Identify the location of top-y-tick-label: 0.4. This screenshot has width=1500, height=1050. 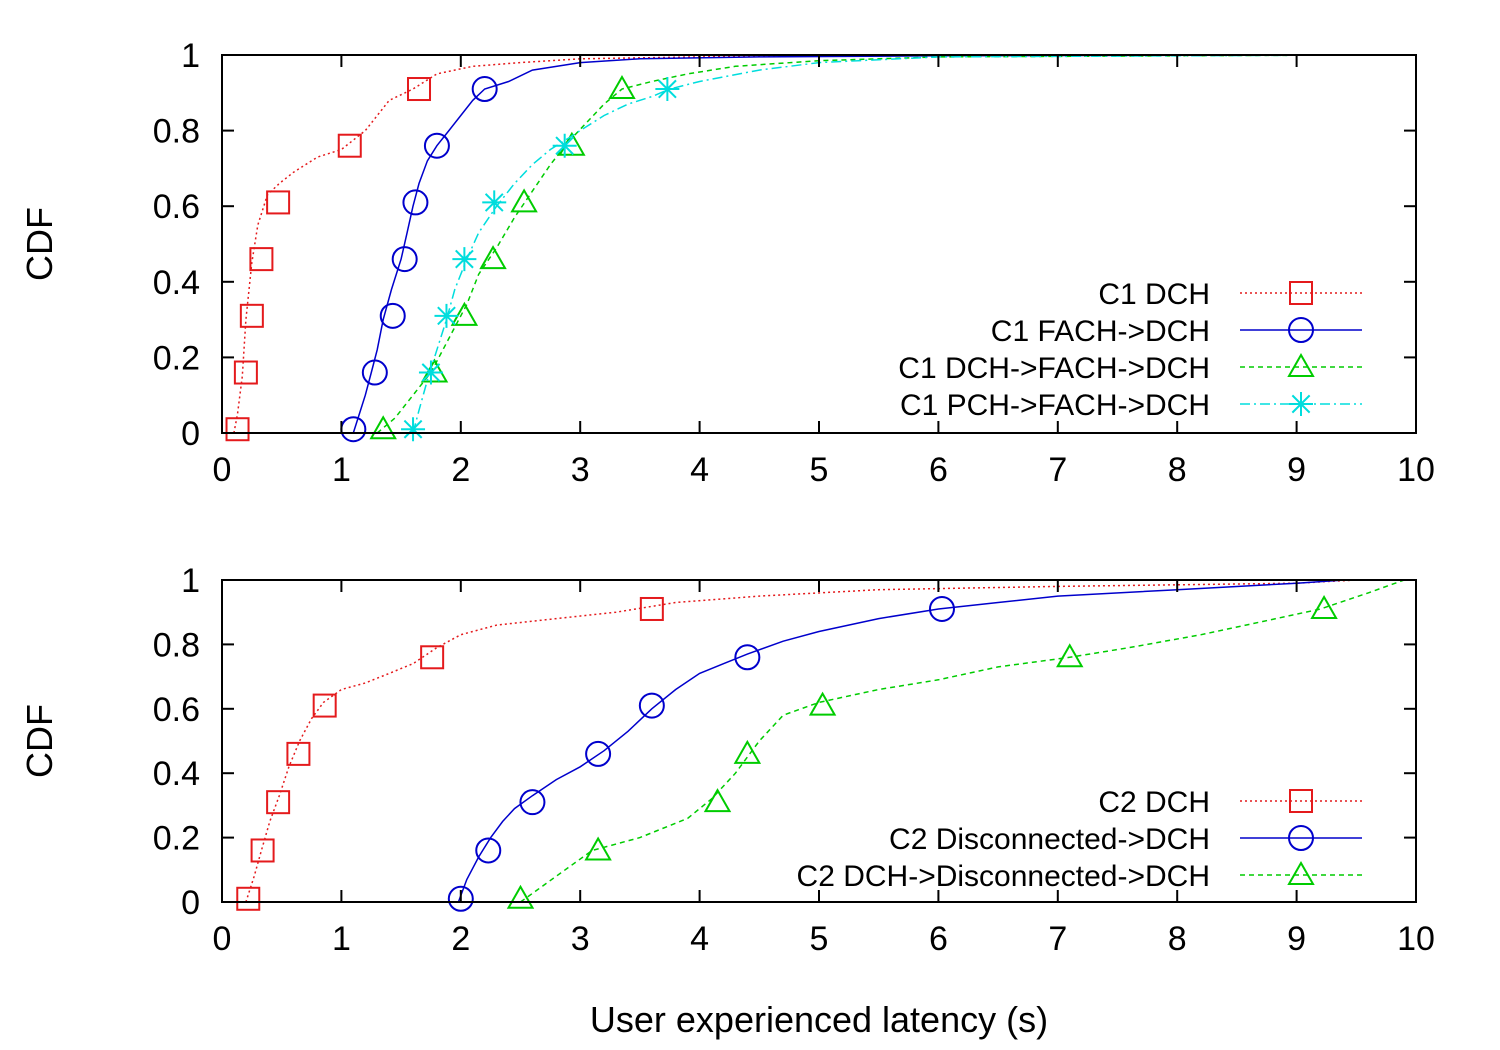
(176, 283).